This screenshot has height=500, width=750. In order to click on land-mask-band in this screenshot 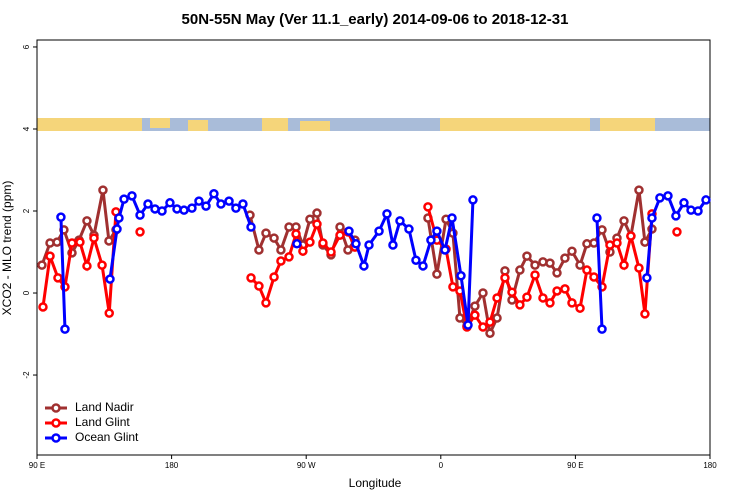, I will do `click(373, 124)`.